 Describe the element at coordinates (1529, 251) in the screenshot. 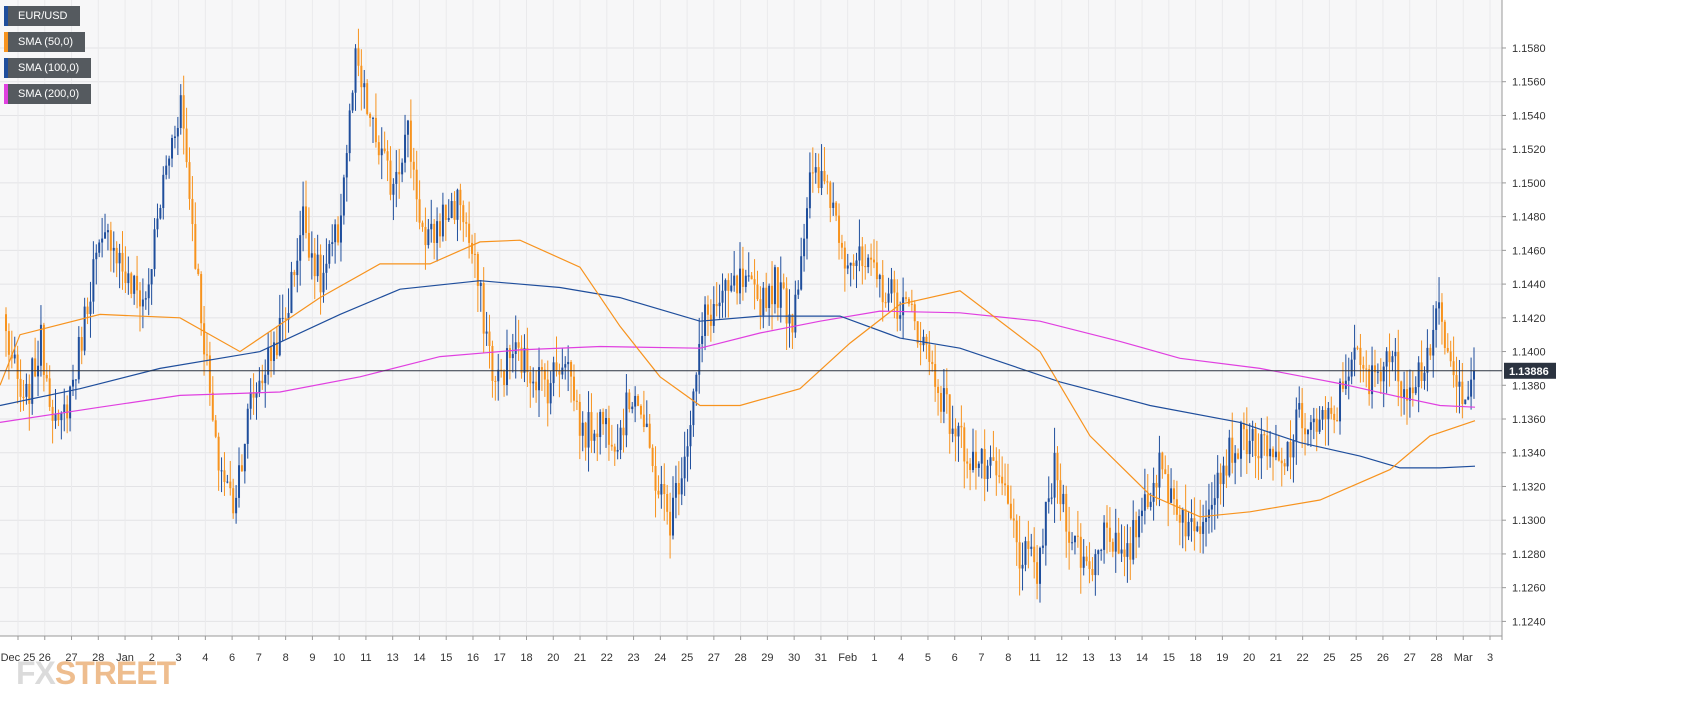

I see `y-tick-label: 1.1460` at that location.